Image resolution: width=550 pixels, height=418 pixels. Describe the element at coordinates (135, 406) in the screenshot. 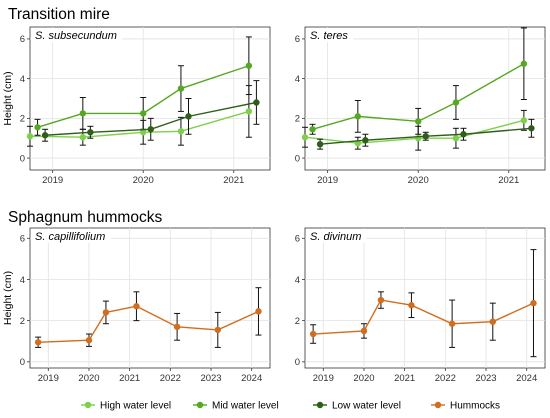

I see `legend-label: High water level` at that location.